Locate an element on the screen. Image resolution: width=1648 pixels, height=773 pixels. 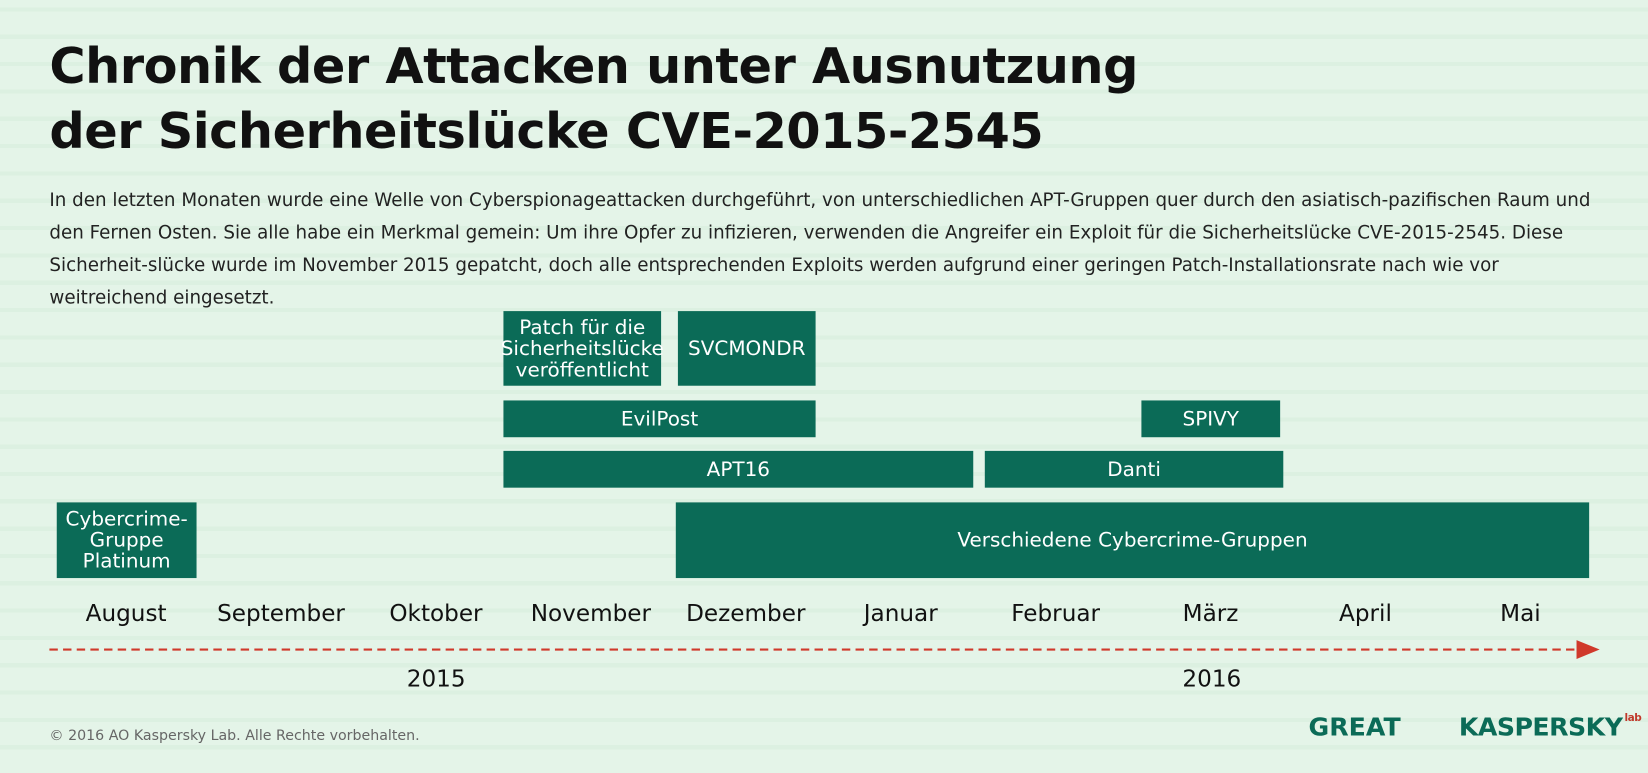
arrow-head is located at coordinates (1588, 649).